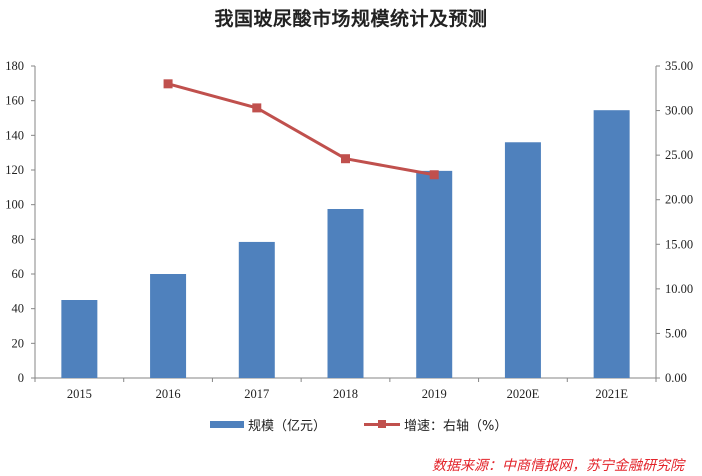  Describe the element at coordinates (18, 239) in the screenshot. I see `left-axis-tick-label: 80` at that location.